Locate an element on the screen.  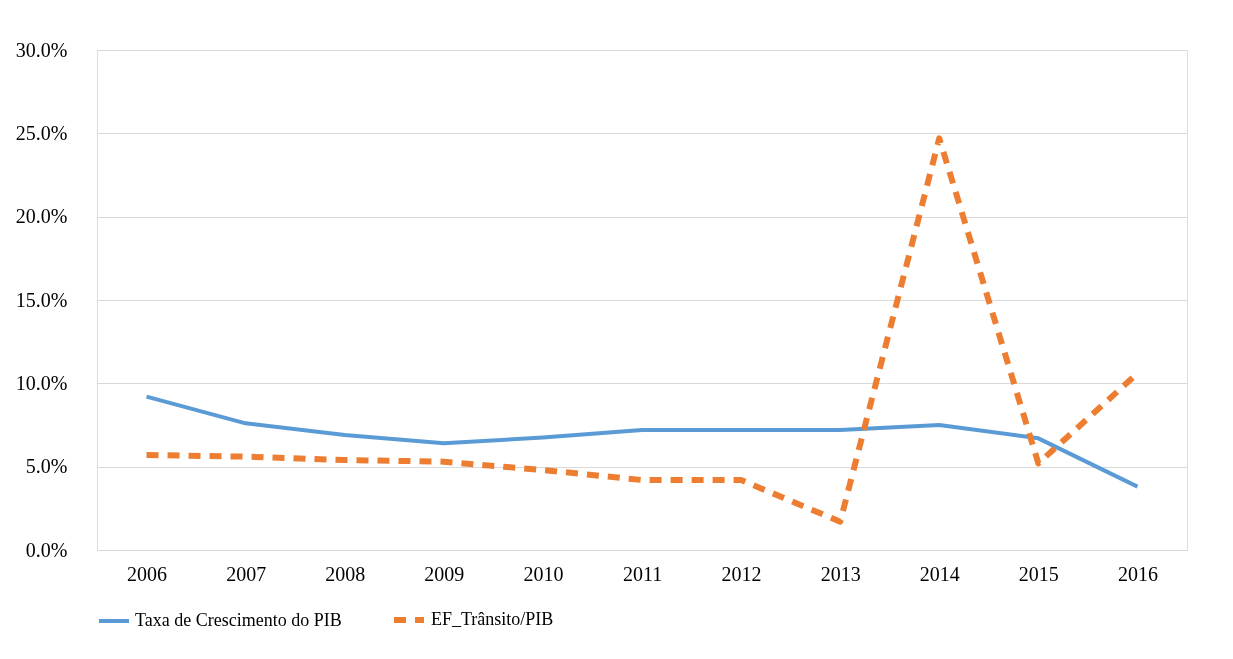
x-tick-label: 2016 is located at coordinates (1137, 573).